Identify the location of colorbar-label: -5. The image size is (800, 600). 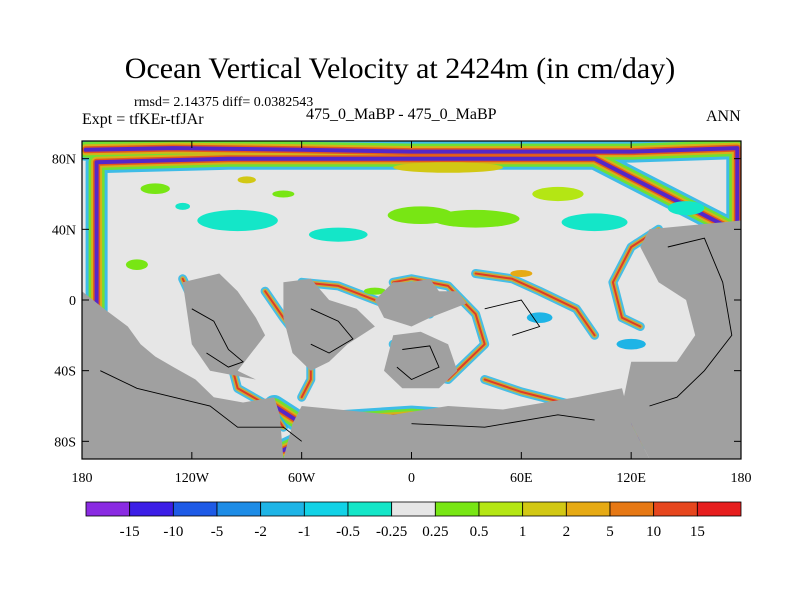
(217, 532).